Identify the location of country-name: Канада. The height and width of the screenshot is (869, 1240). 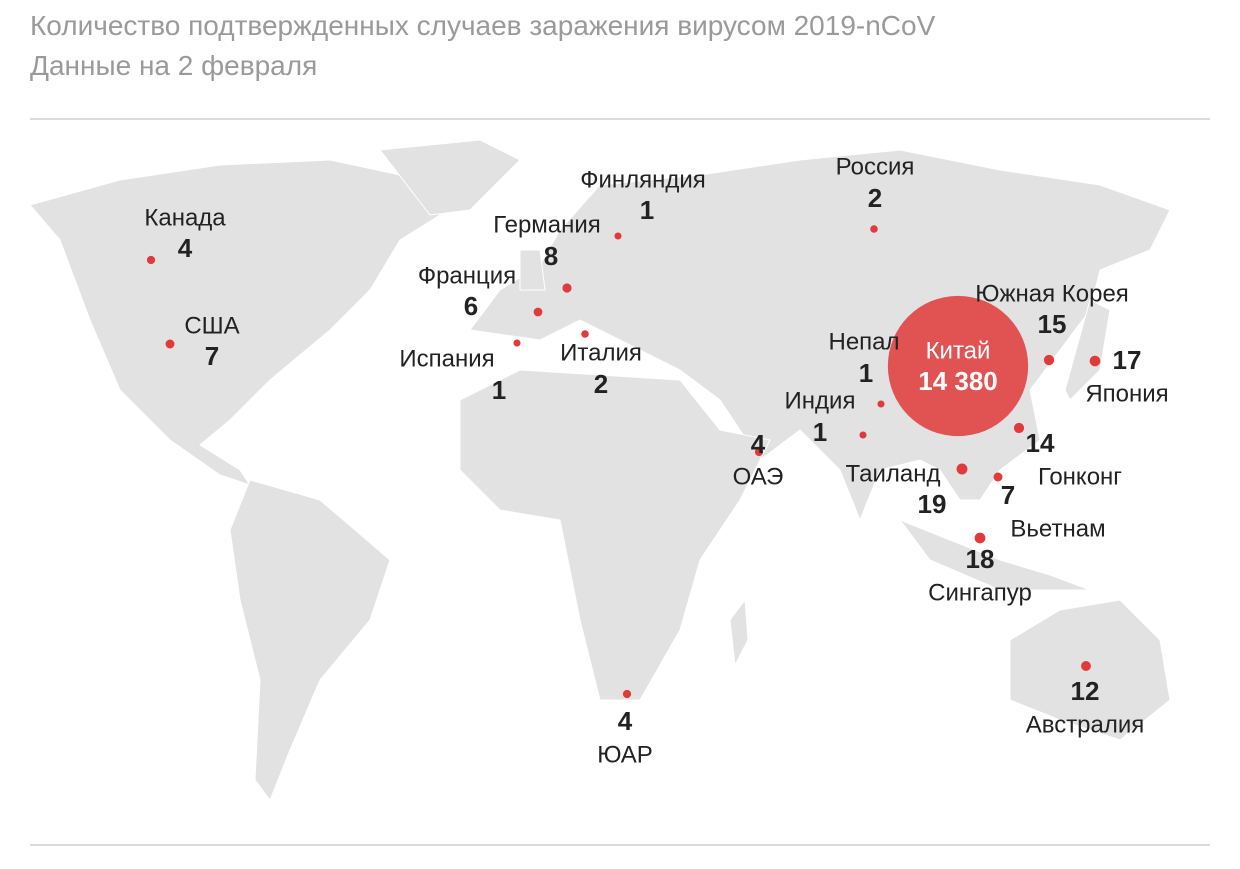
(185, 217).